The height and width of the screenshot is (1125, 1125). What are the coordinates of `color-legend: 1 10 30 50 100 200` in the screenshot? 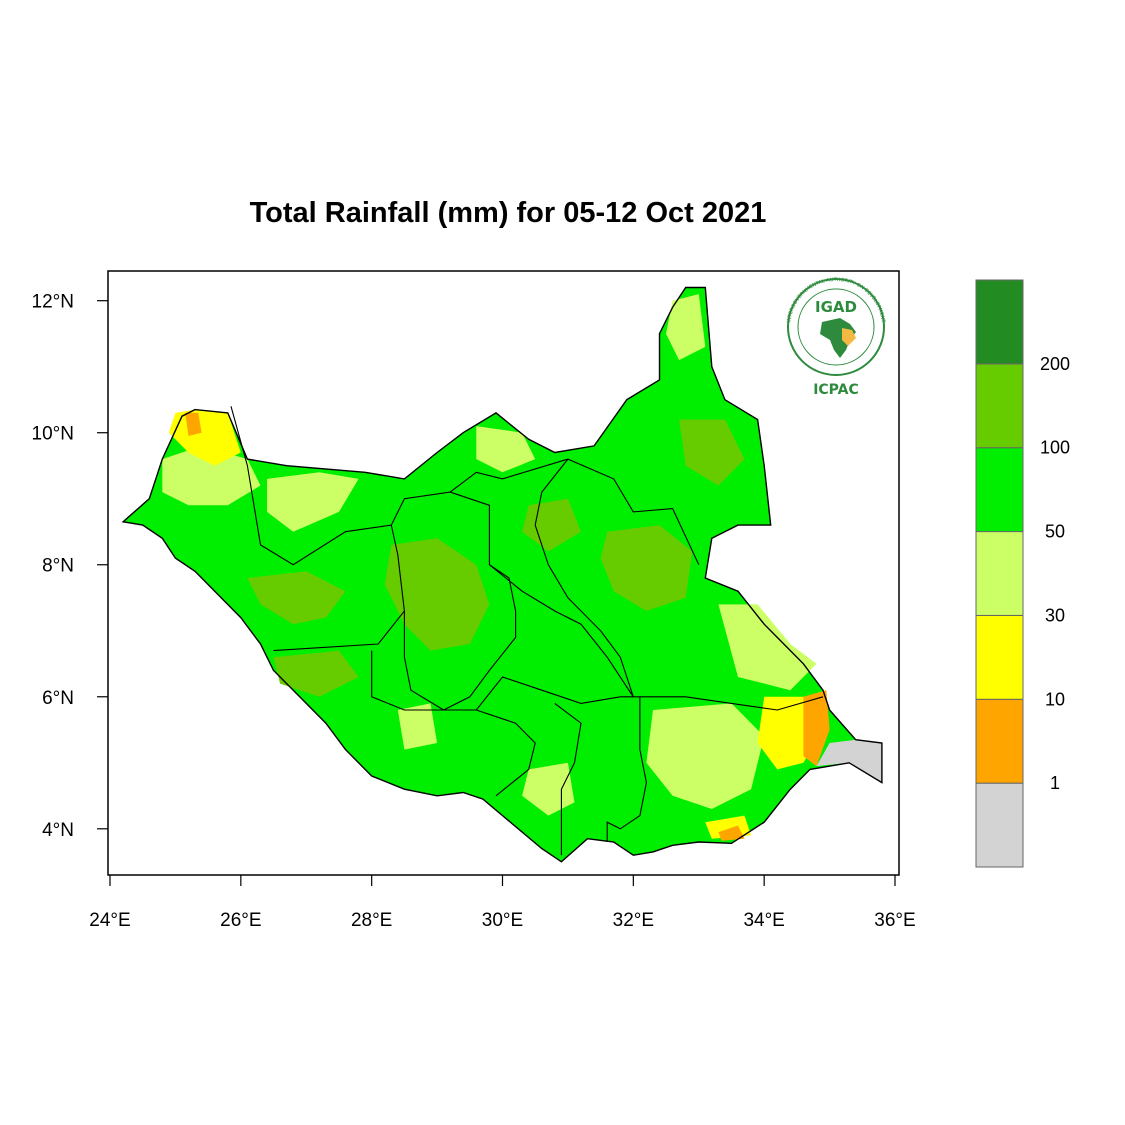 It's located at (1022, 573).